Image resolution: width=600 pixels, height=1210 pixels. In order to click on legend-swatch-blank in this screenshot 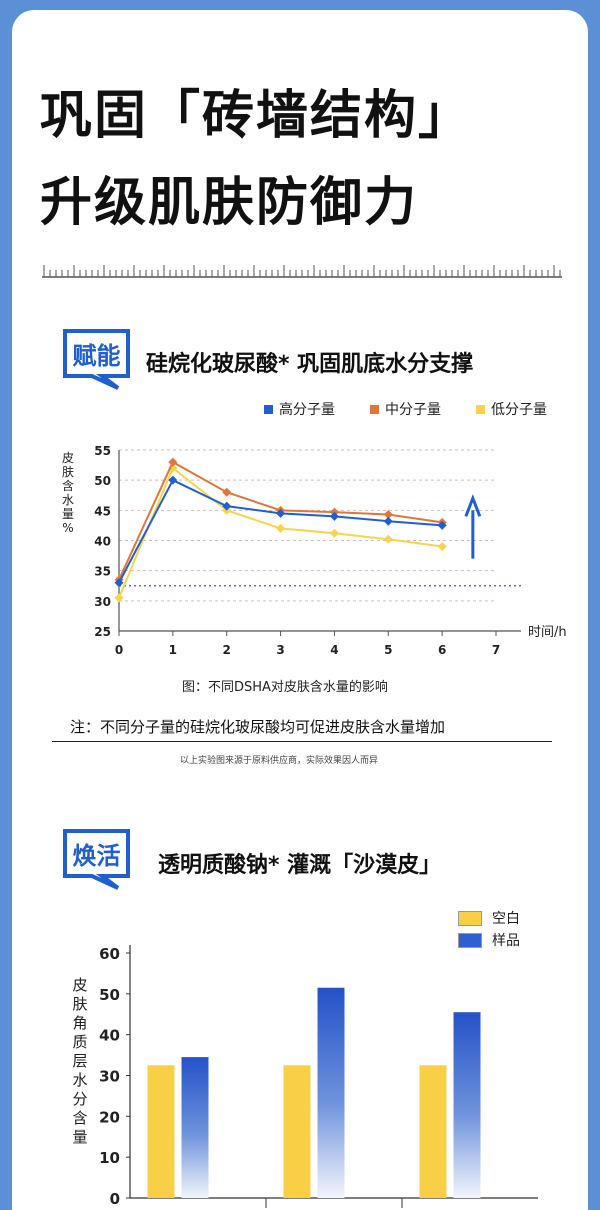, I will do `click(470, 918)`.